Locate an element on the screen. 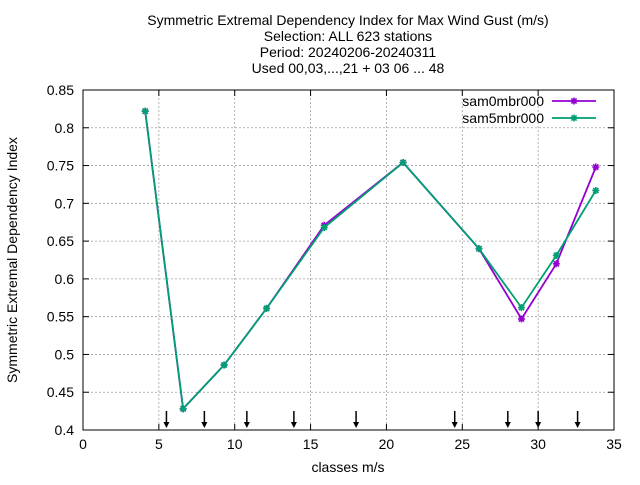 The image size is (640, 485). x-tick-label: 5 is located at coordinates (159, 444).